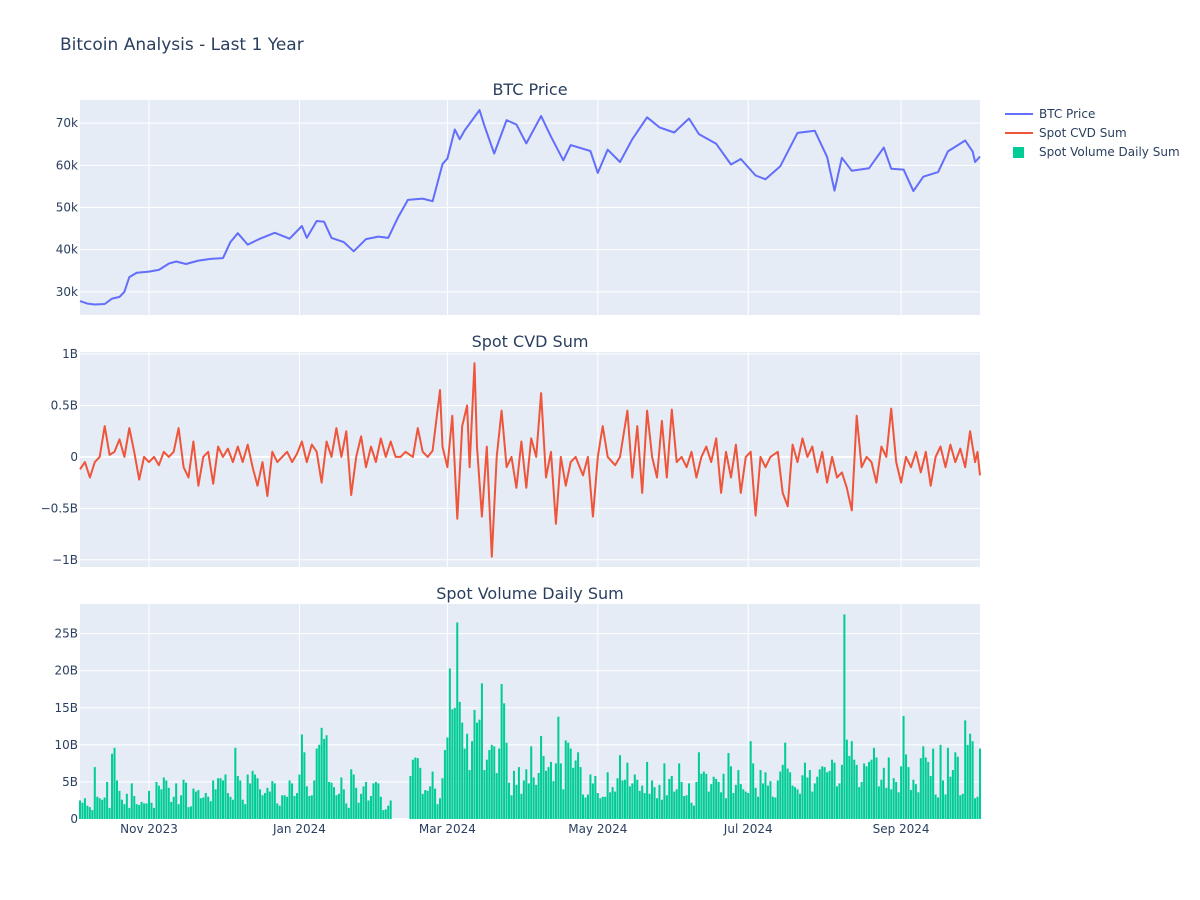 The width and height of the screenshot is (1200, 900). I want to click on legend-item-spot-volume: Spot Volume Daily Sum, so click(1096, 152).